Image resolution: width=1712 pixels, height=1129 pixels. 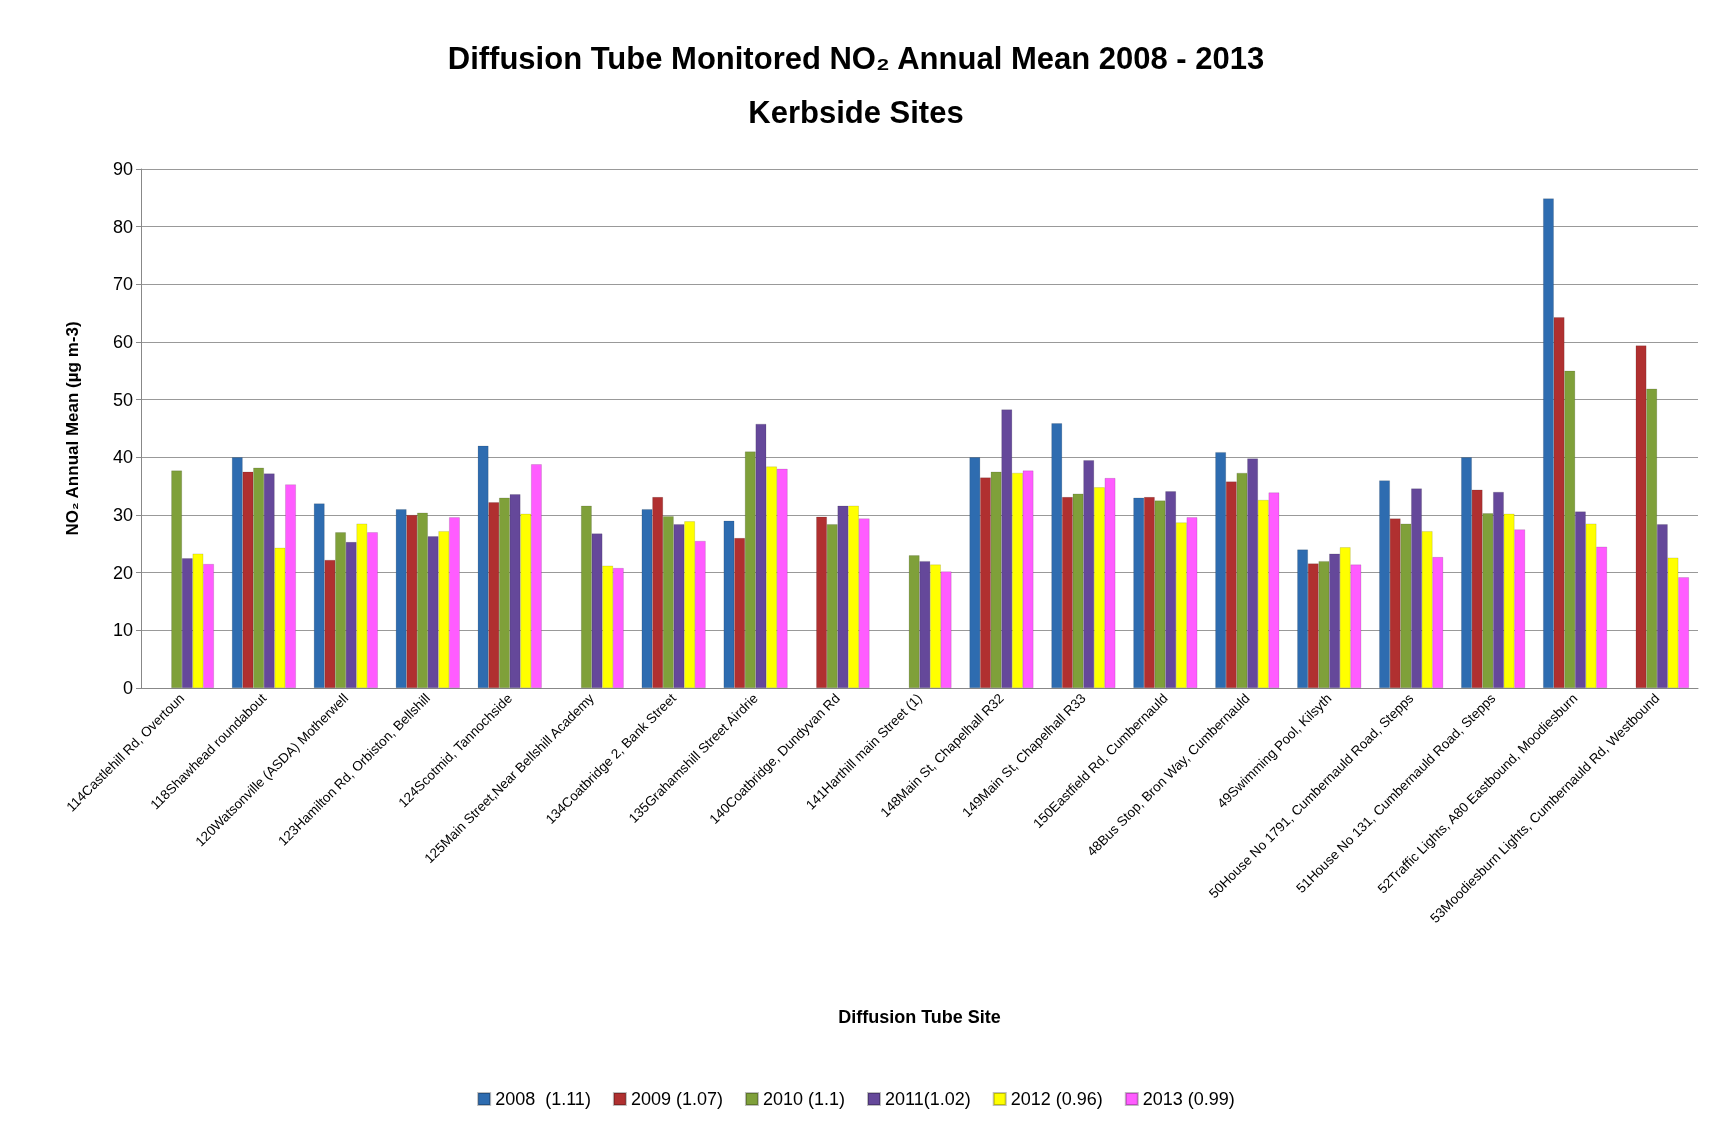 I want to click on legend-label: 2012 (0.96), so click(x=1056, y=1099).